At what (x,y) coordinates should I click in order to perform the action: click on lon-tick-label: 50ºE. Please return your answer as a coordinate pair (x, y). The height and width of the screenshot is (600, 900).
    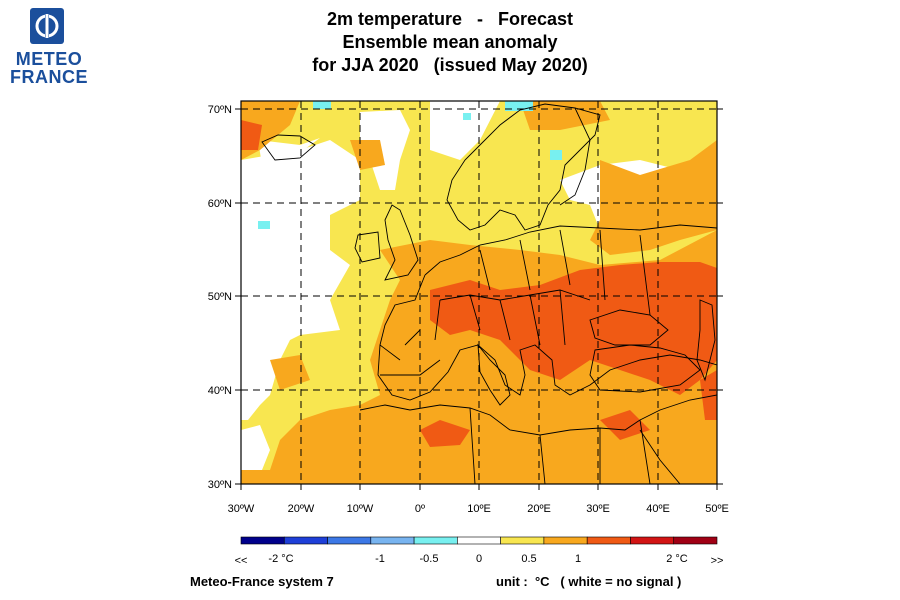
    Looking at the image, I should click on (717, 509).